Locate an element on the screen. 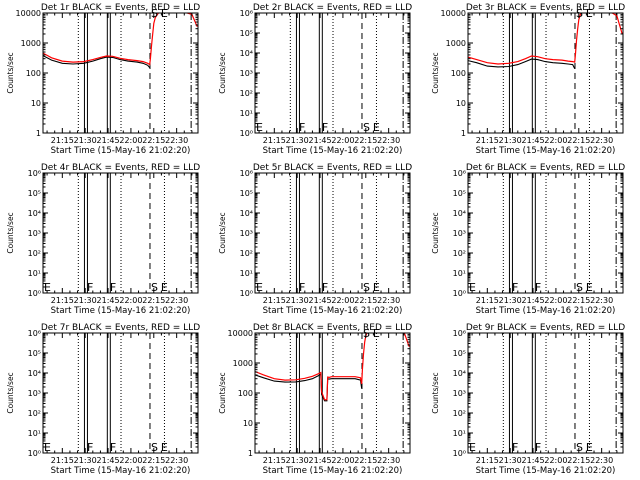  panel-title: Det 1r BLACK = Events, RED = LLD is located at coordinates (120, 8).